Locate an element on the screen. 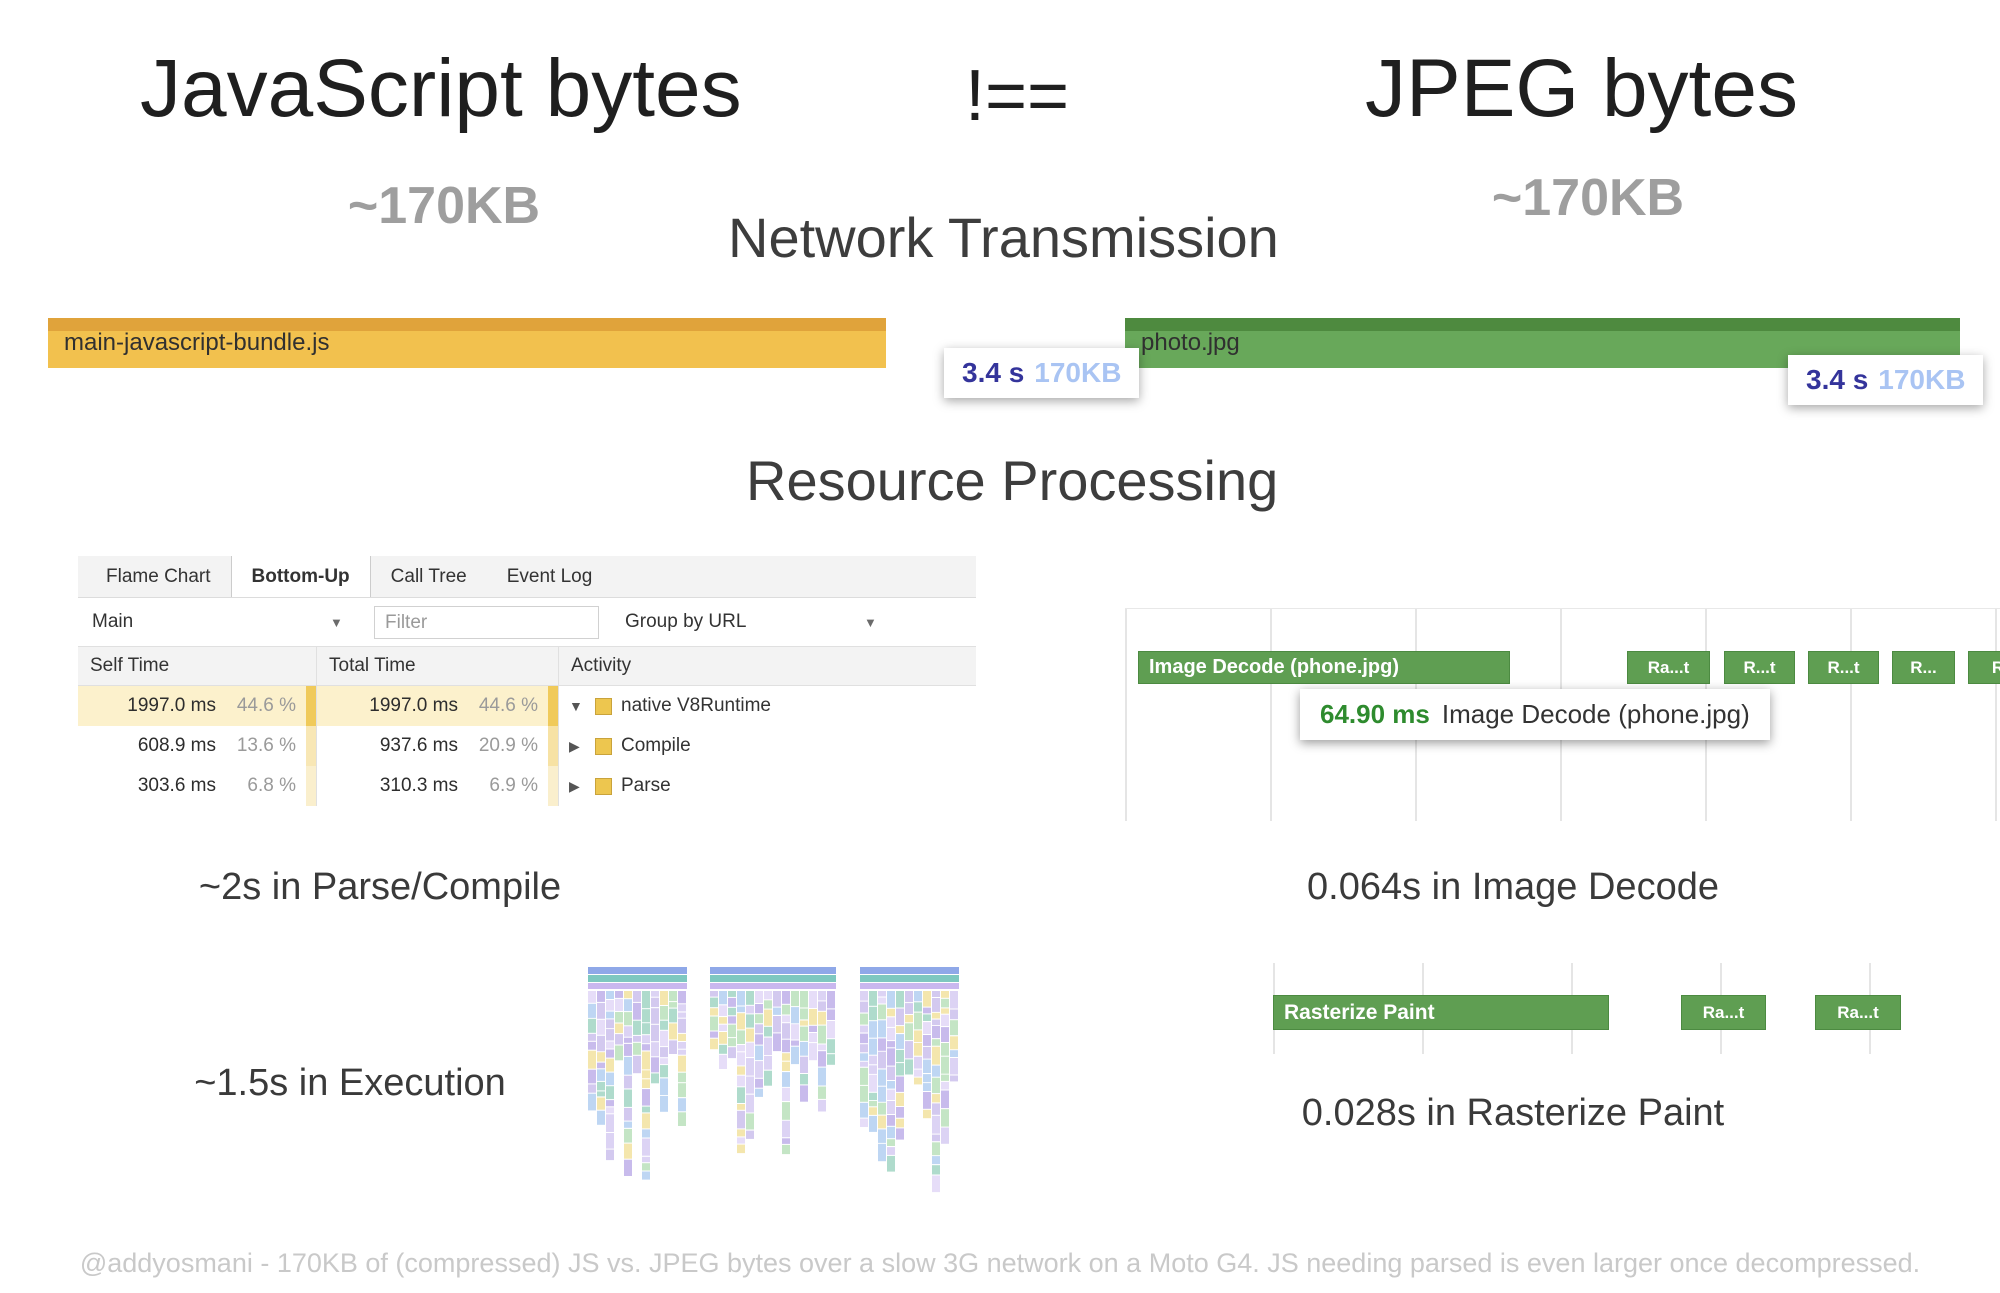 Image resolution: width=2000 pixels, height=1293 pixels. network-transmission-heading: Network Transmission is located at coordinates (1003, 237).